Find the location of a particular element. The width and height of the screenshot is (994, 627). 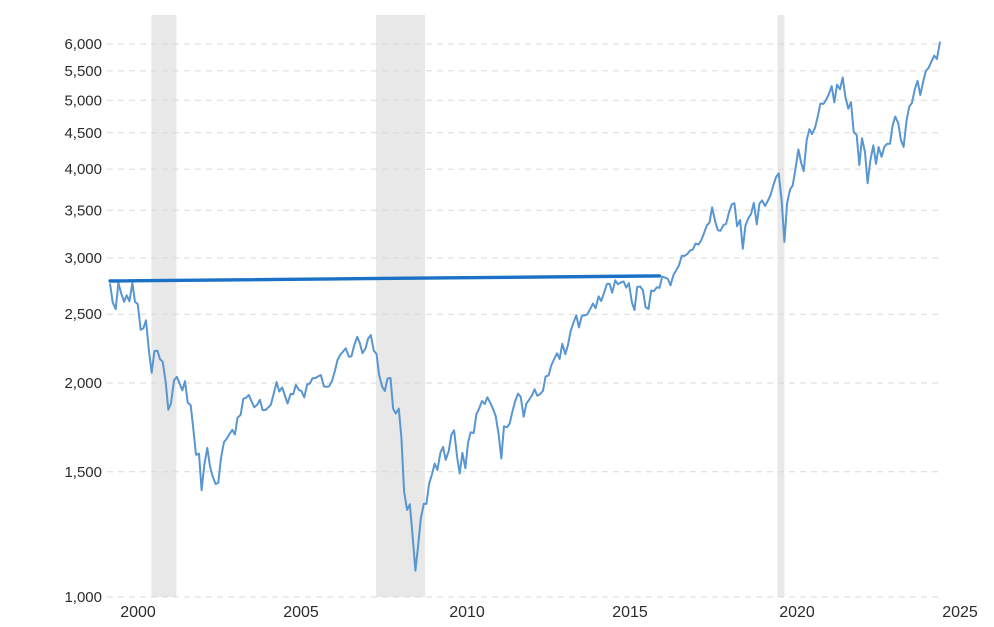

x-axis-label: 2025 is located at coordinates (960, 612).